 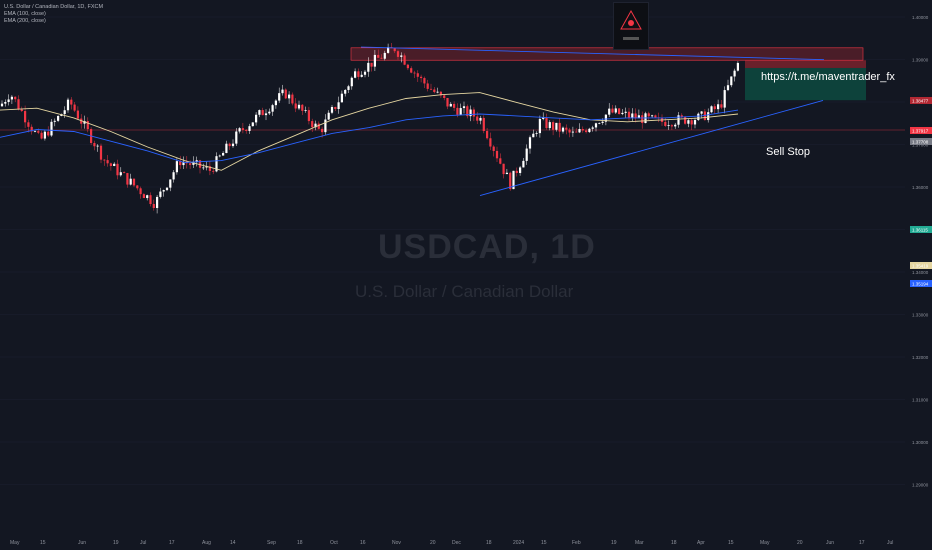 What do you see at coordinates (920, 266) in the screenshot?
I see `price-label: 1.35419` at bounding box center [920, 266].